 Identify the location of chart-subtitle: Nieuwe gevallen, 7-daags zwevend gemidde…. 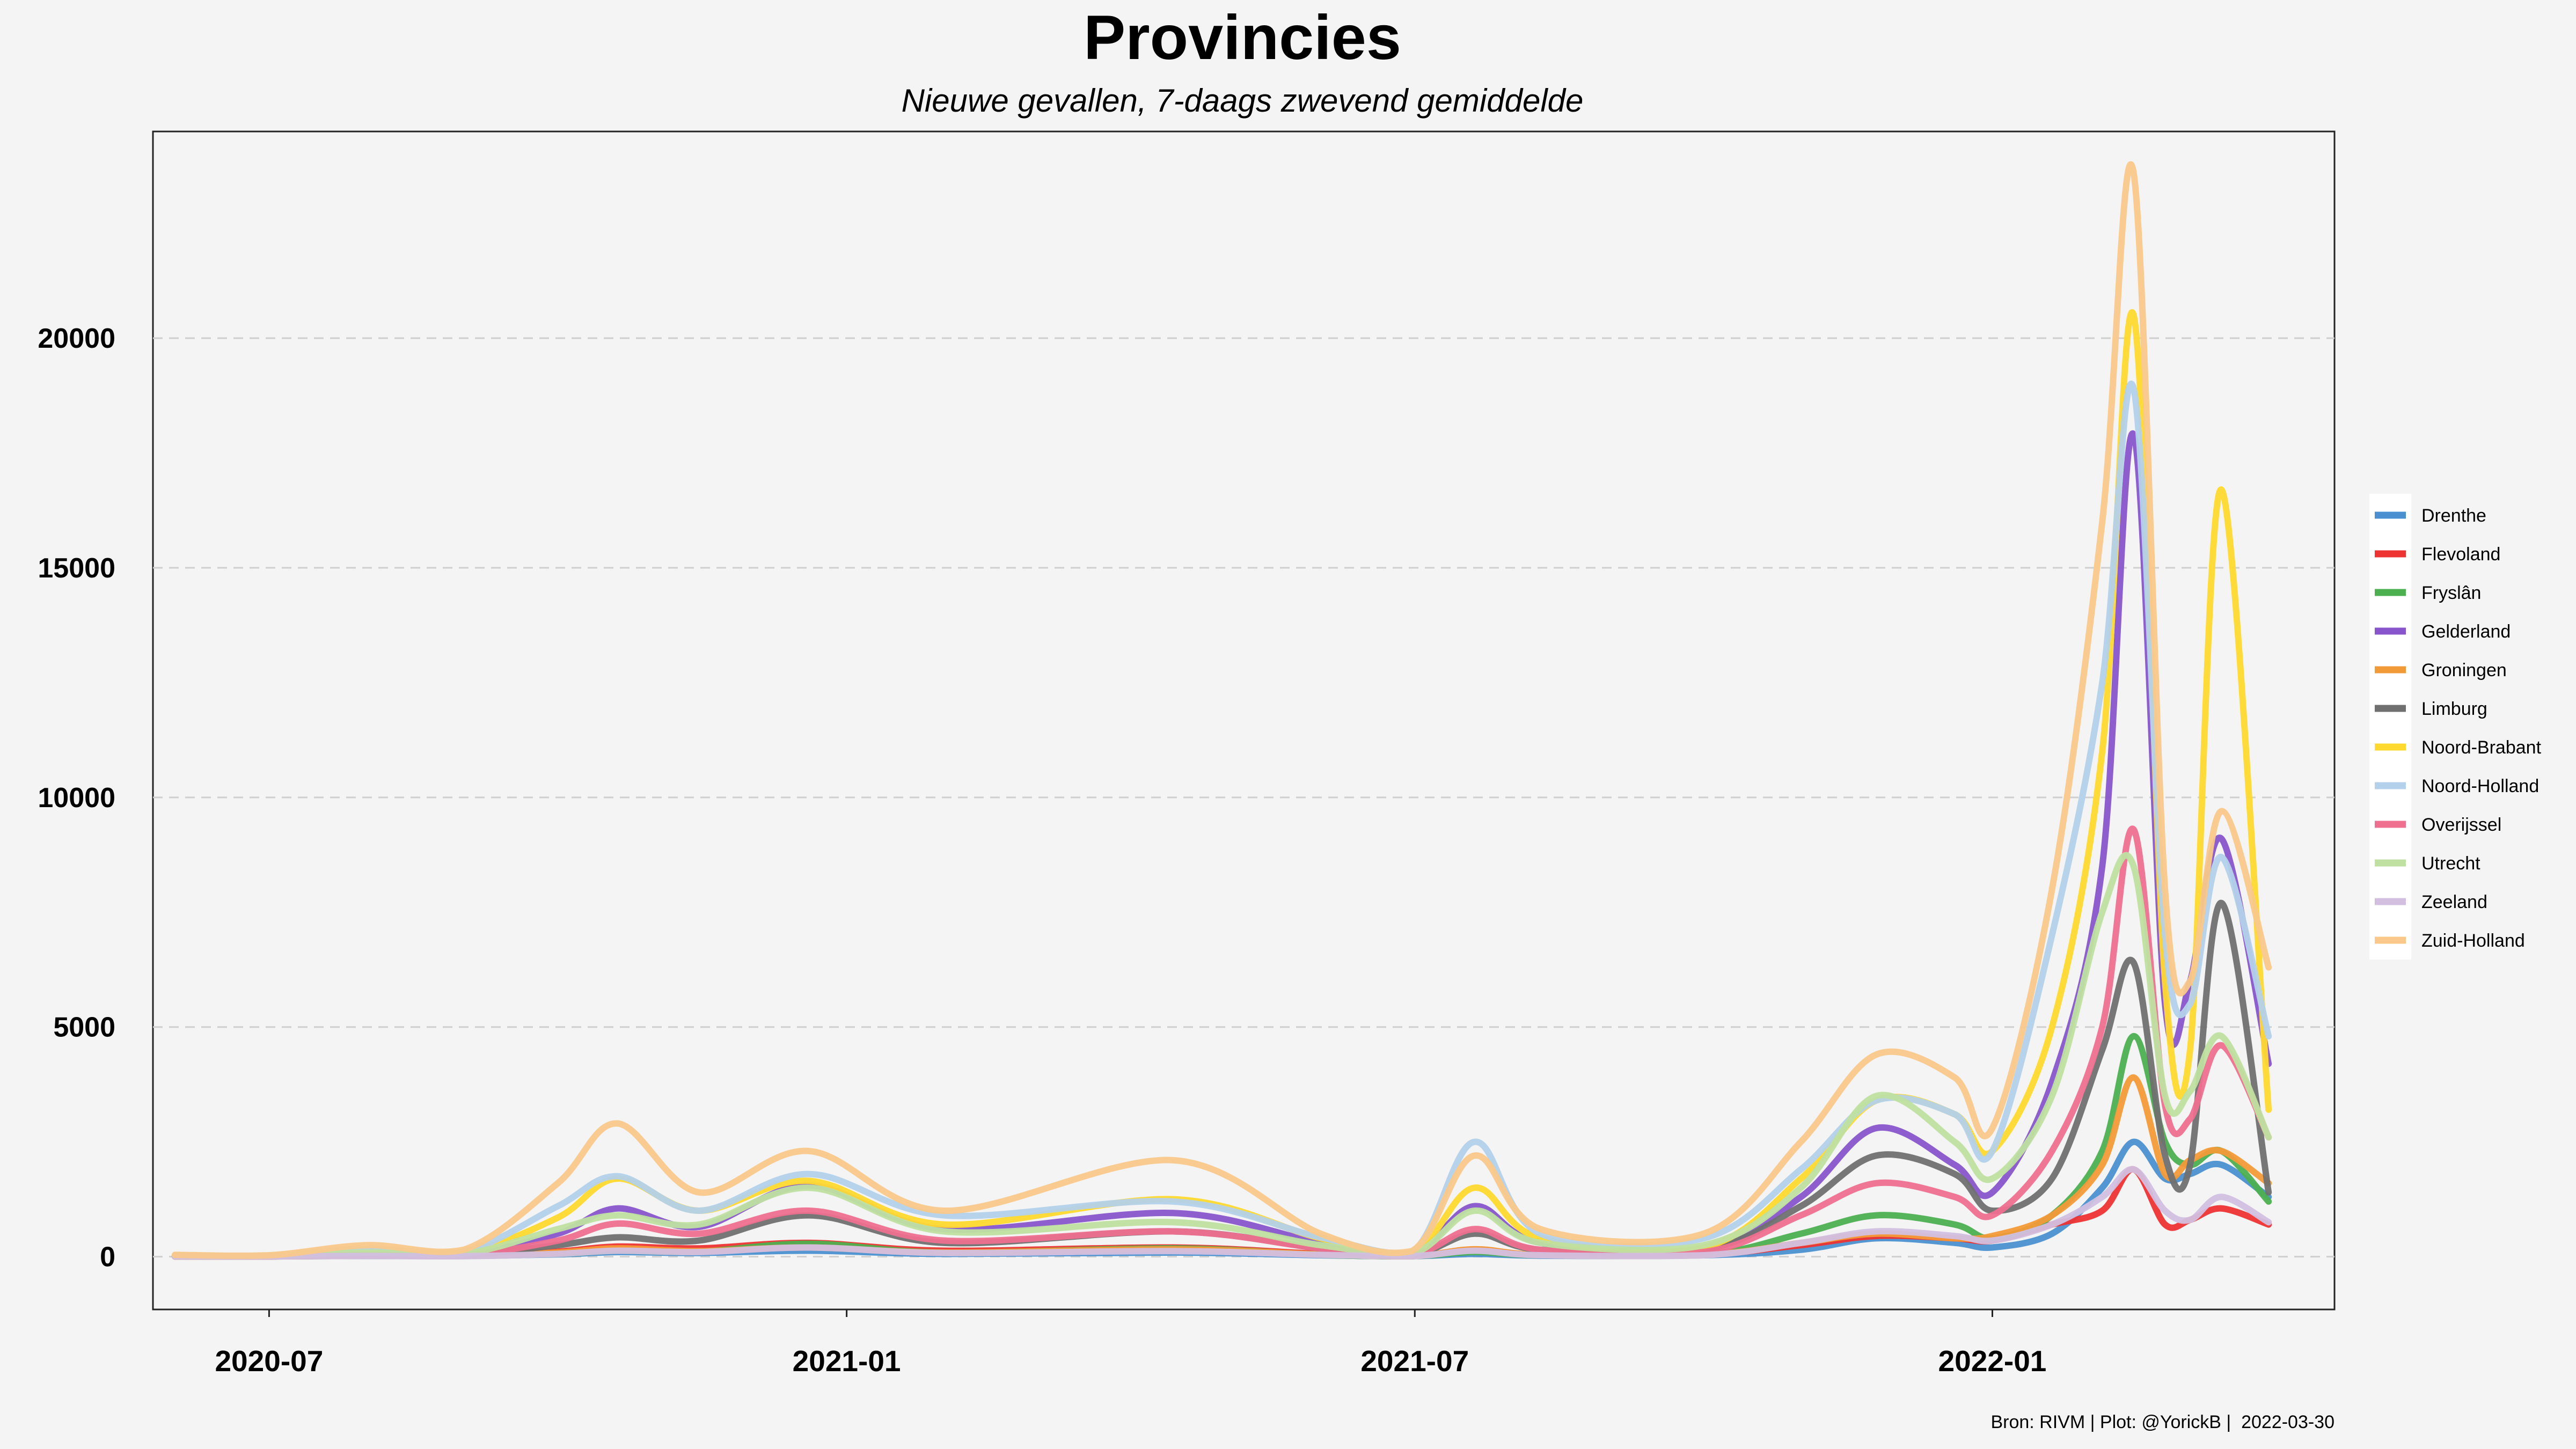
(1242, 101).